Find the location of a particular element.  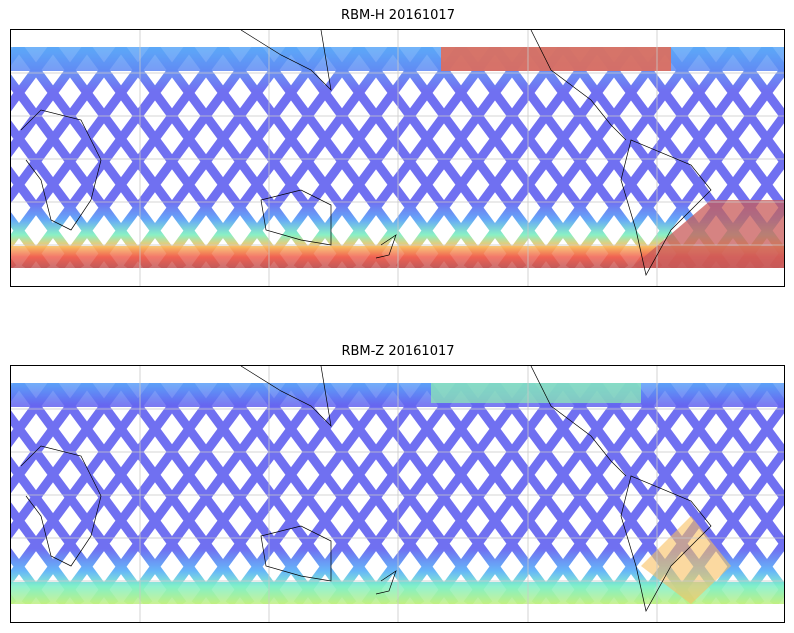

north-moderate-flux is located at coordinates (536, 393).